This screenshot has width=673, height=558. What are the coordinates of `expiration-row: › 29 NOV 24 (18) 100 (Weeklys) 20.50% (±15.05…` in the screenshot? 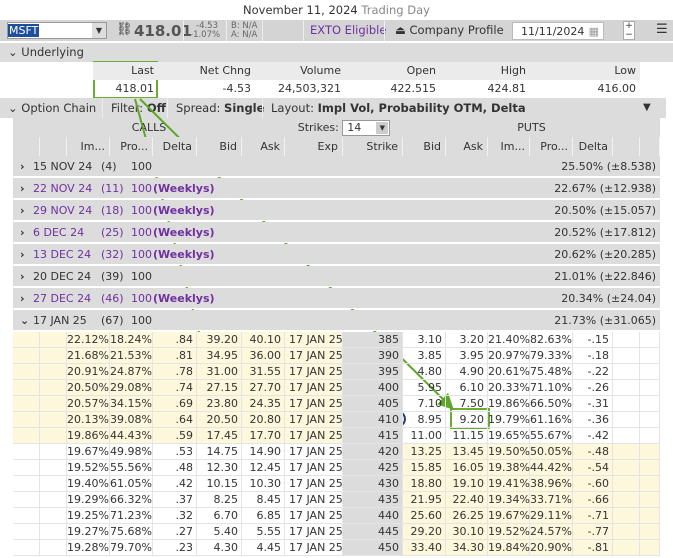 It's located at (336, 210).